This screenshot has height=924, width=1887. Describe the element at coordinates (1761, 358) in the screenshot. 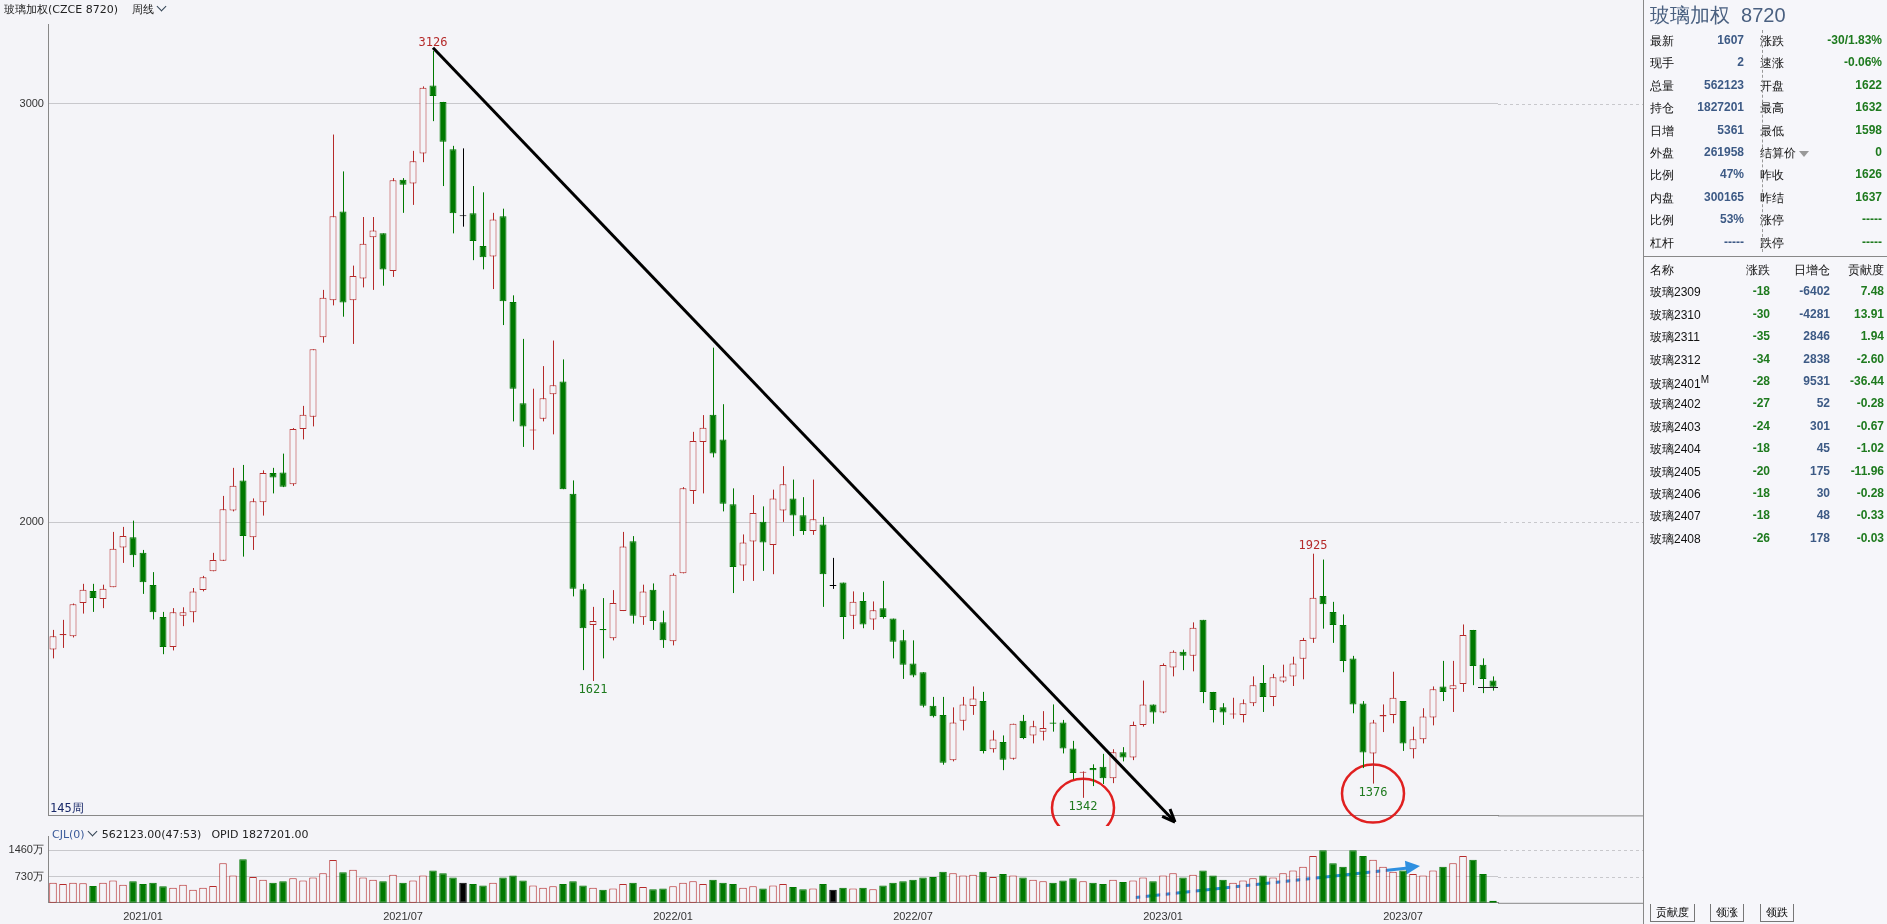

I see `text: -34` at that location.